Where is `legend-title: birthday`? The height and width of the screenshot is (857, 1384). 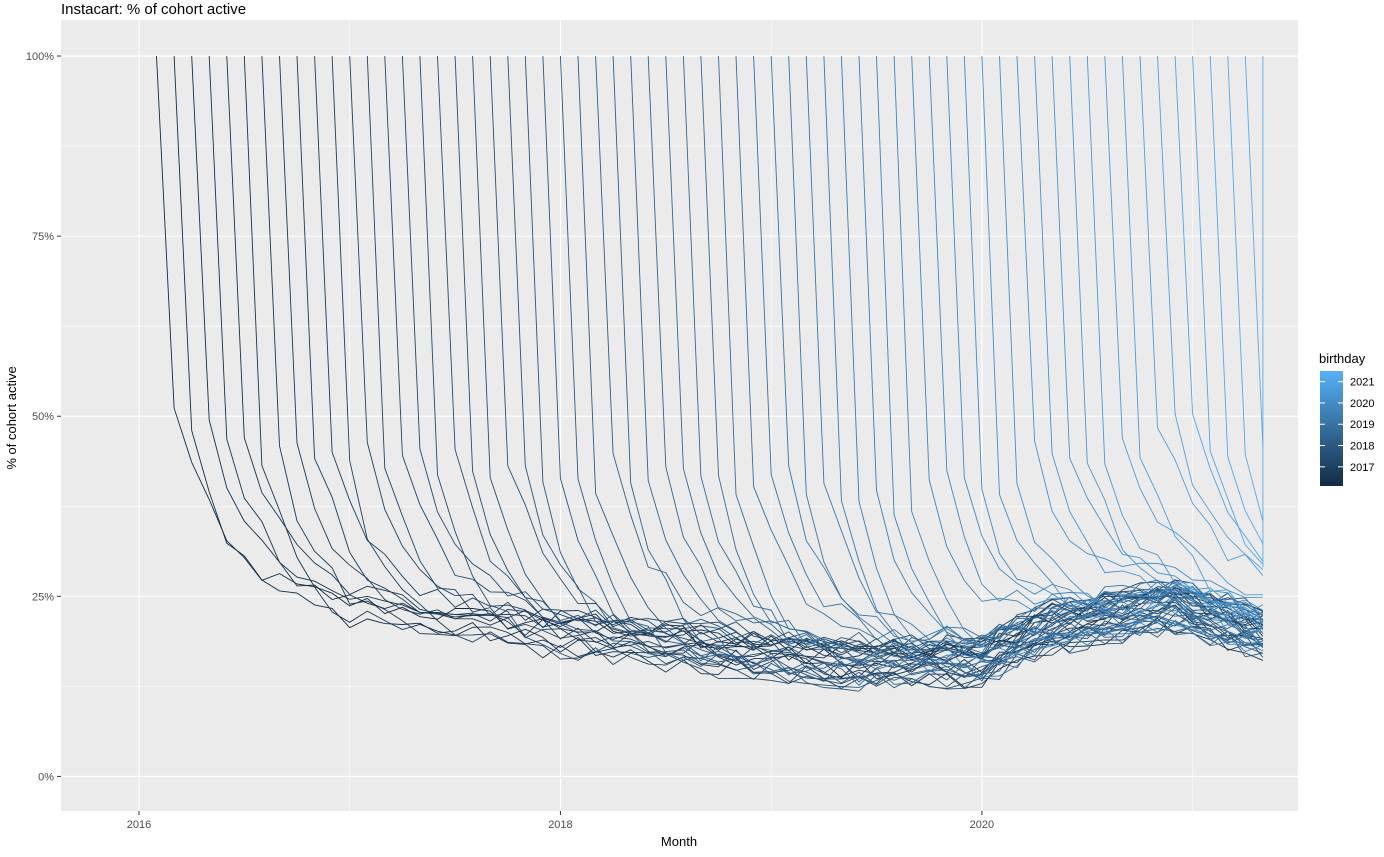
legend-title: birthday is located at coordinates (1342, 358).